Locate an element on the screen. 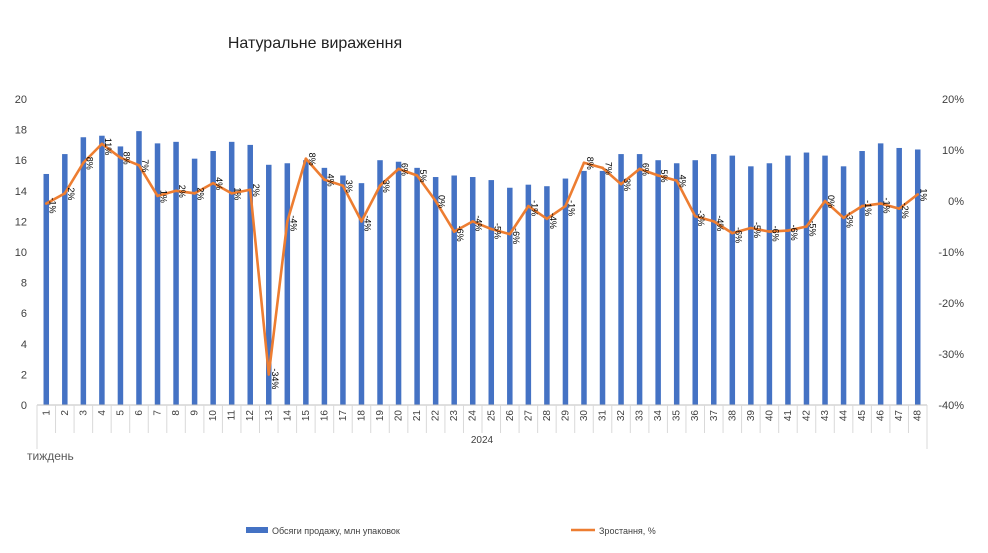 The width and height of the screenshot is (988, 553). y-left-tick-label: 10 is located at coordinates (21, 253).